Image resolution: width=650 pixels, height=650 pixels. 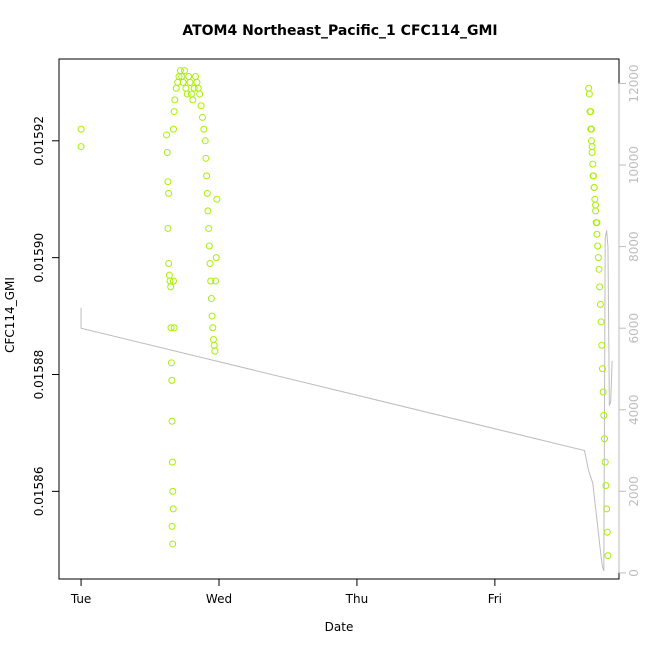 I want to click on y2-tick-label: 2000, so click(x=634, y=491).